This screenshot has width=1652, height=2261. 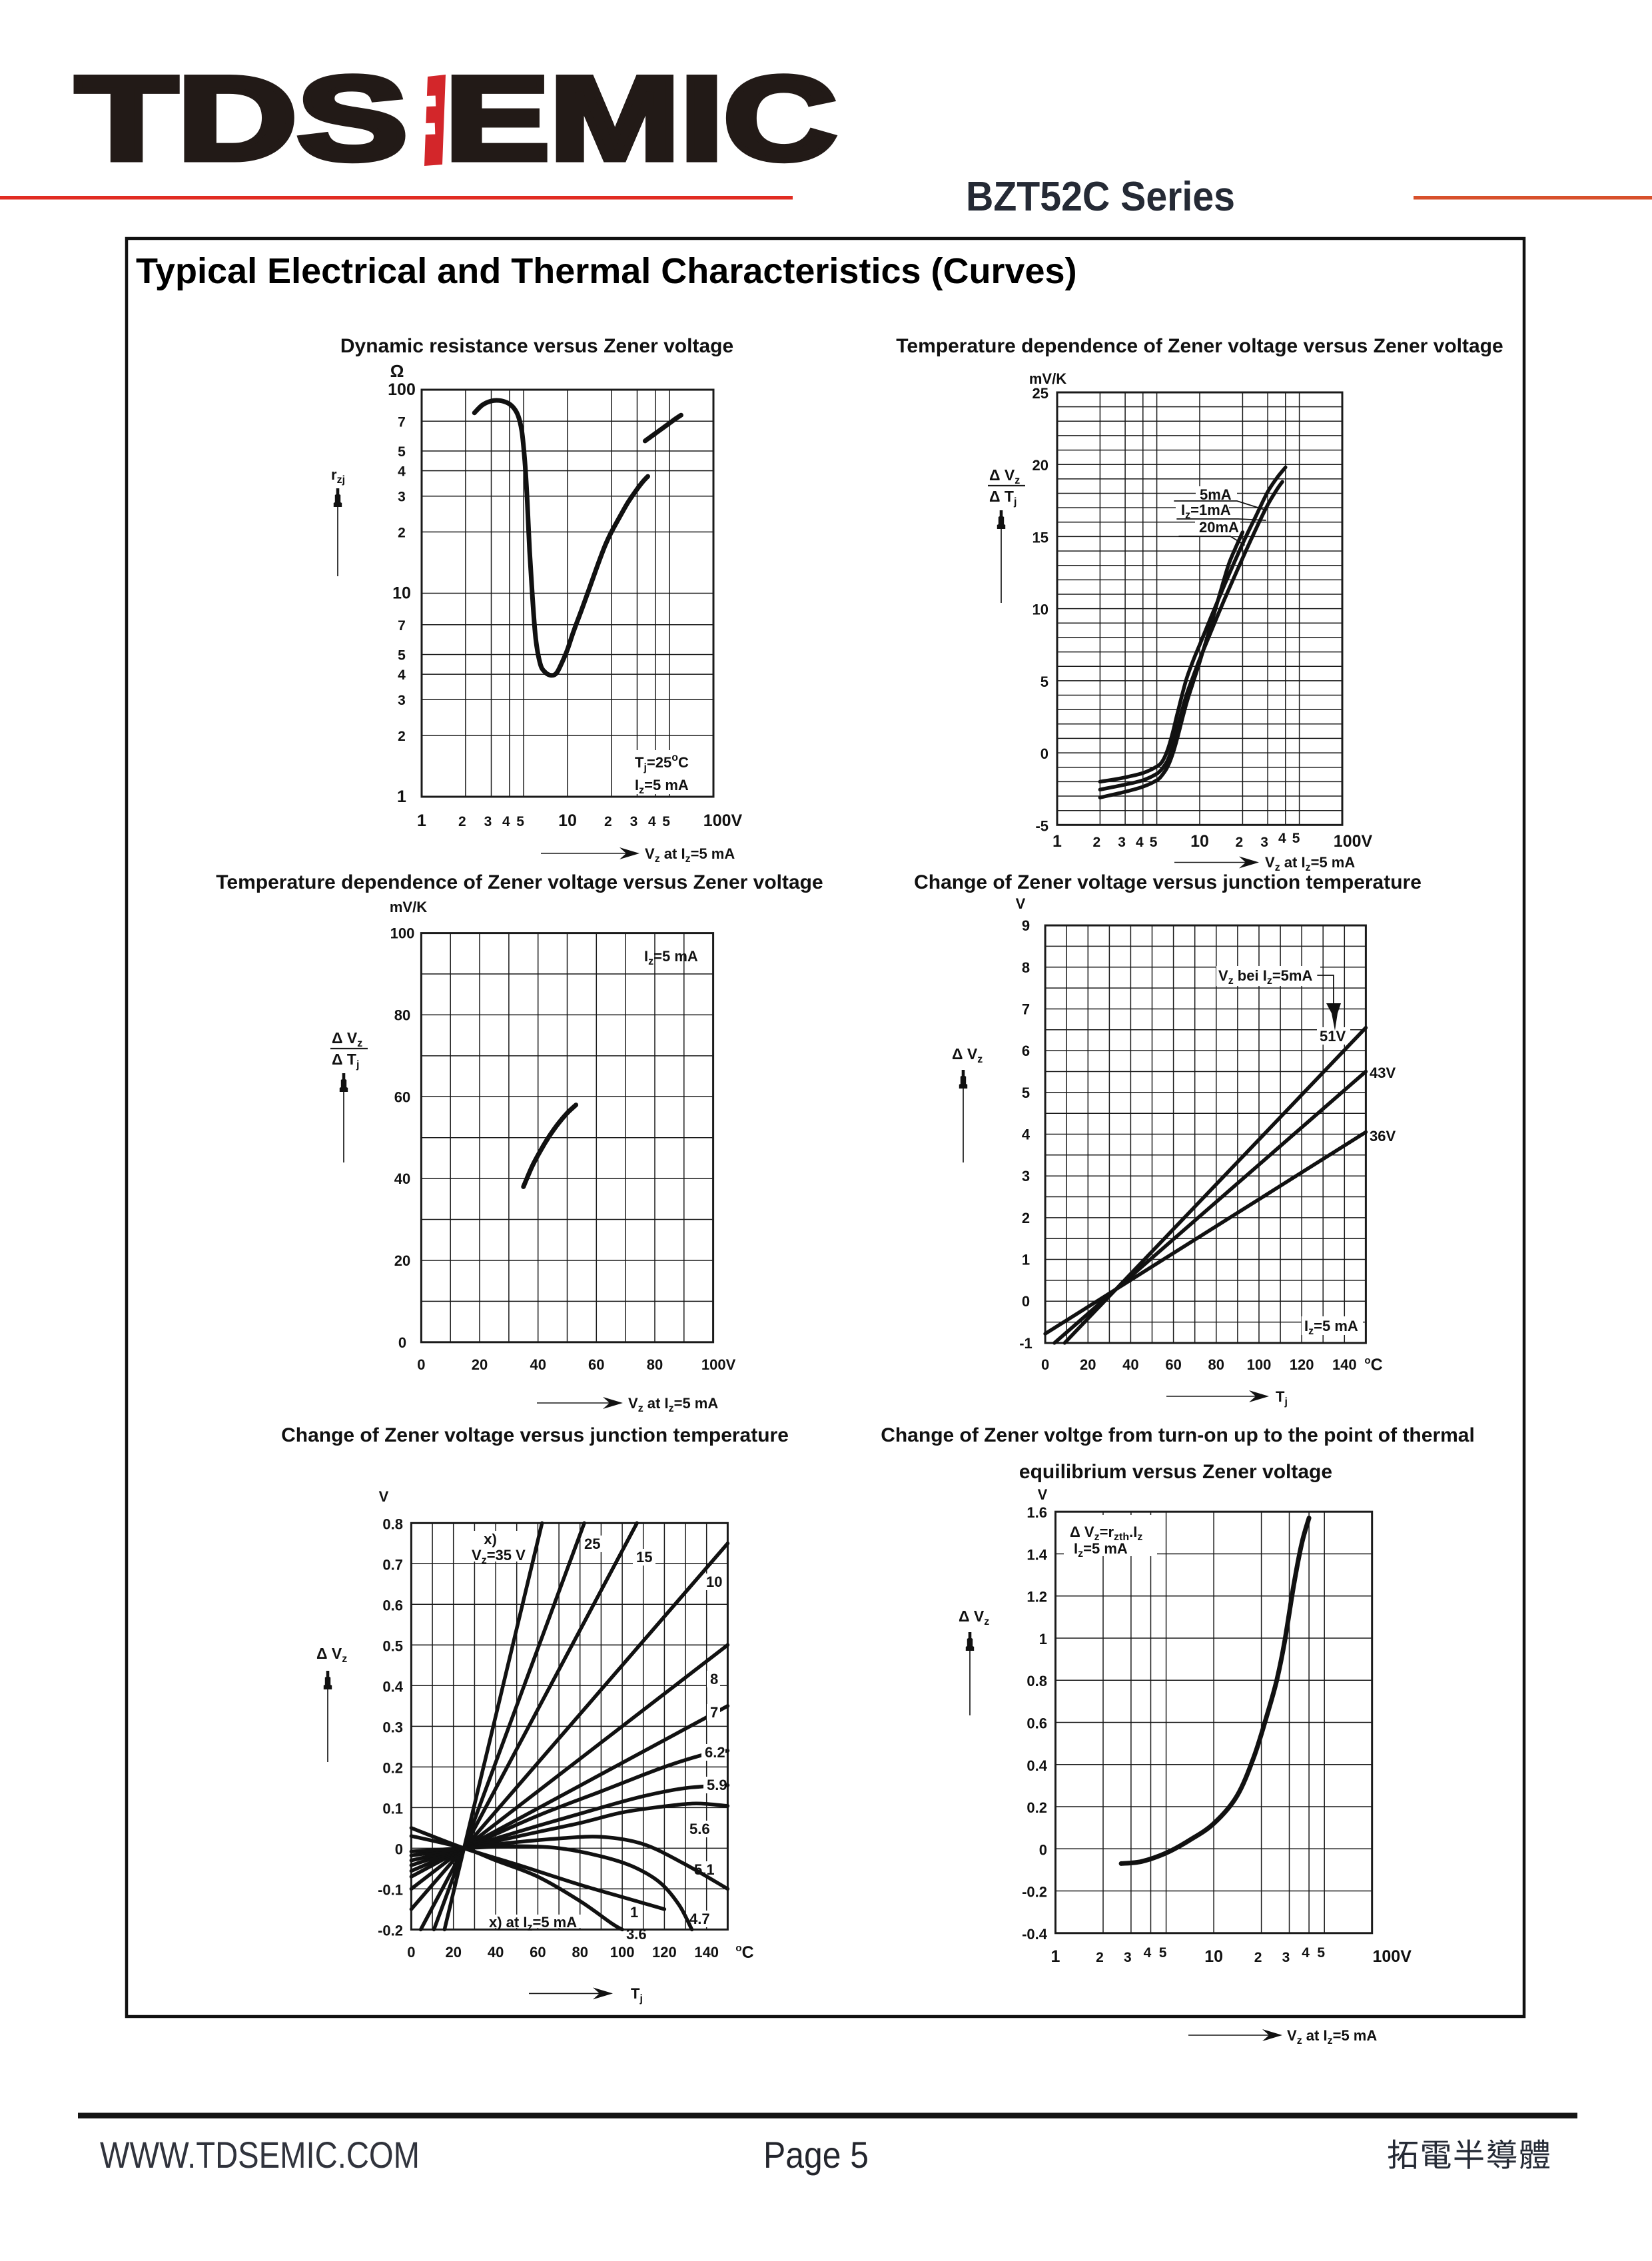 I want to click on svg-text: 1.6, so click(x=1037, y=1512).